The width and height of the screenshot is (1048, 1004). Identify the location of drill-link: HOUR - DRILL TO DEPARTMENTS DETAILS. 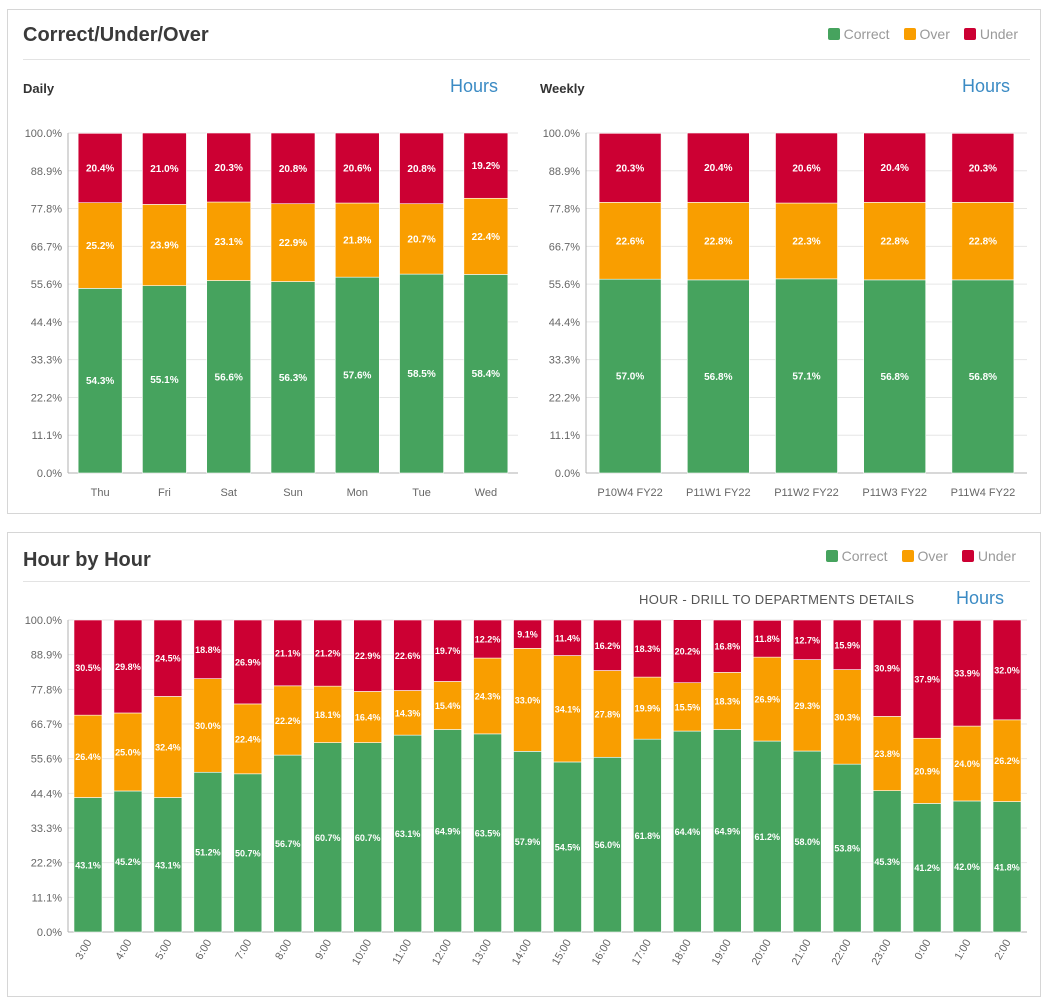
(777, 599).